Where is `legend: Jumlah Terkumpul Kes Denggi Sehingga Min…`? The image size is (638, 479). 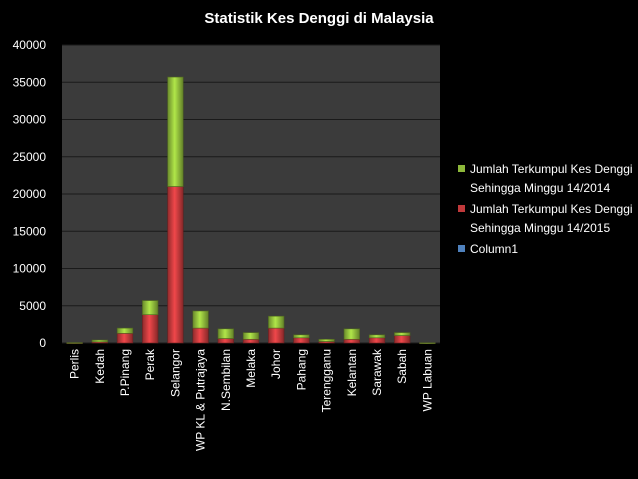 legend: Jumlah Terkumpul Kes Denggi Sehingga Min… is located at coordinates (545, 210).